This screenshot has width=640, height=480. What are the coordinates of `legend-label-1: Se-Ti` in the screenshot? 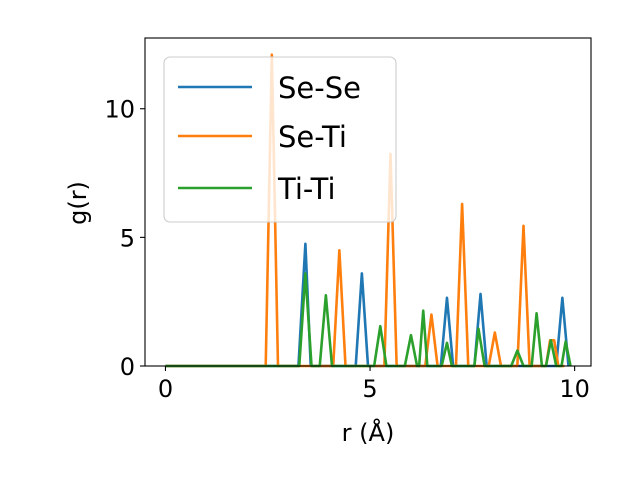 It's located at (312, 137).